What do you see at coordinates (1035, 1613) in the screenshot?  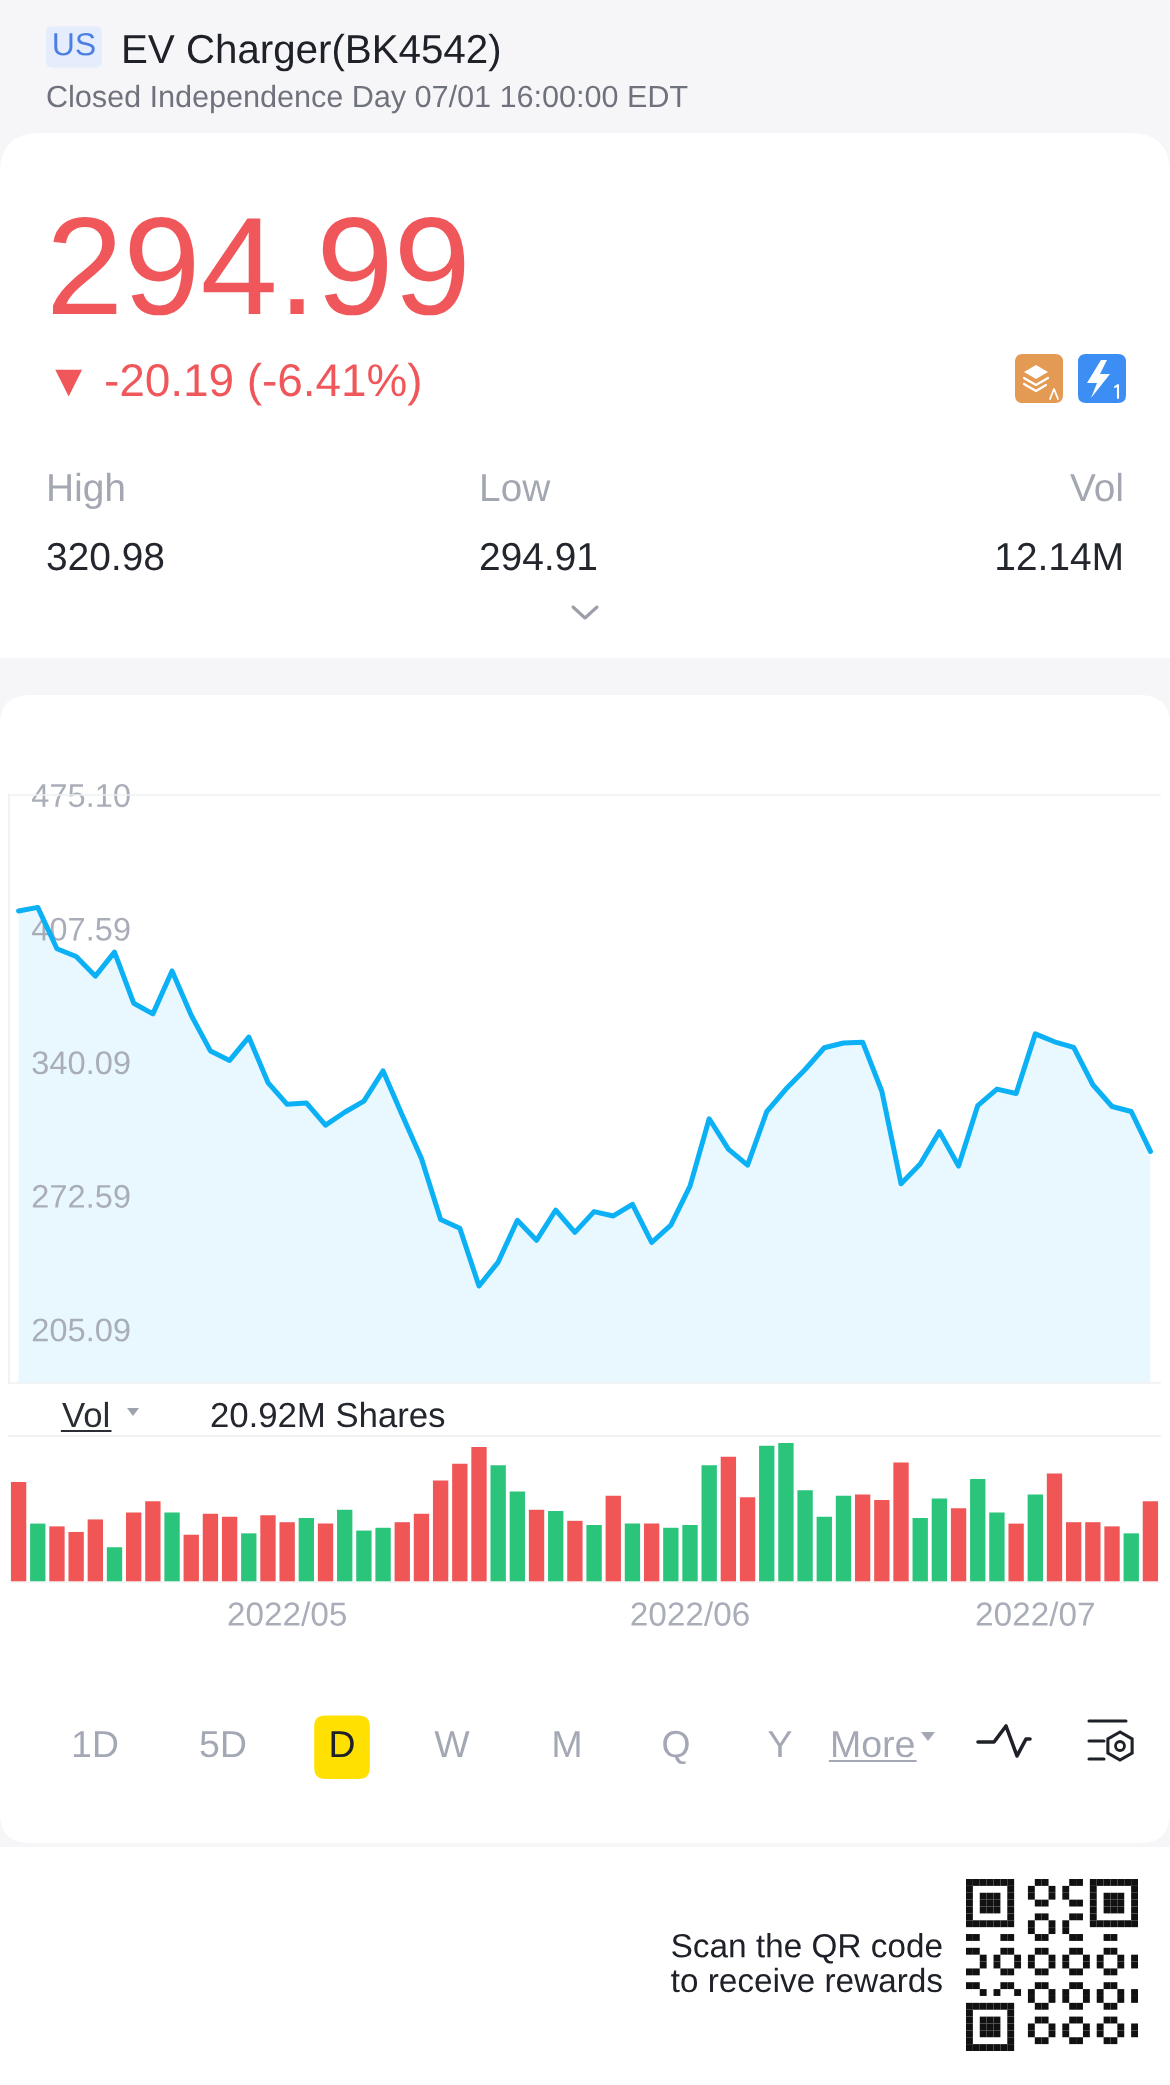 I see `x-tick-label: 2022/07` at bounding box center [1035, 1613].